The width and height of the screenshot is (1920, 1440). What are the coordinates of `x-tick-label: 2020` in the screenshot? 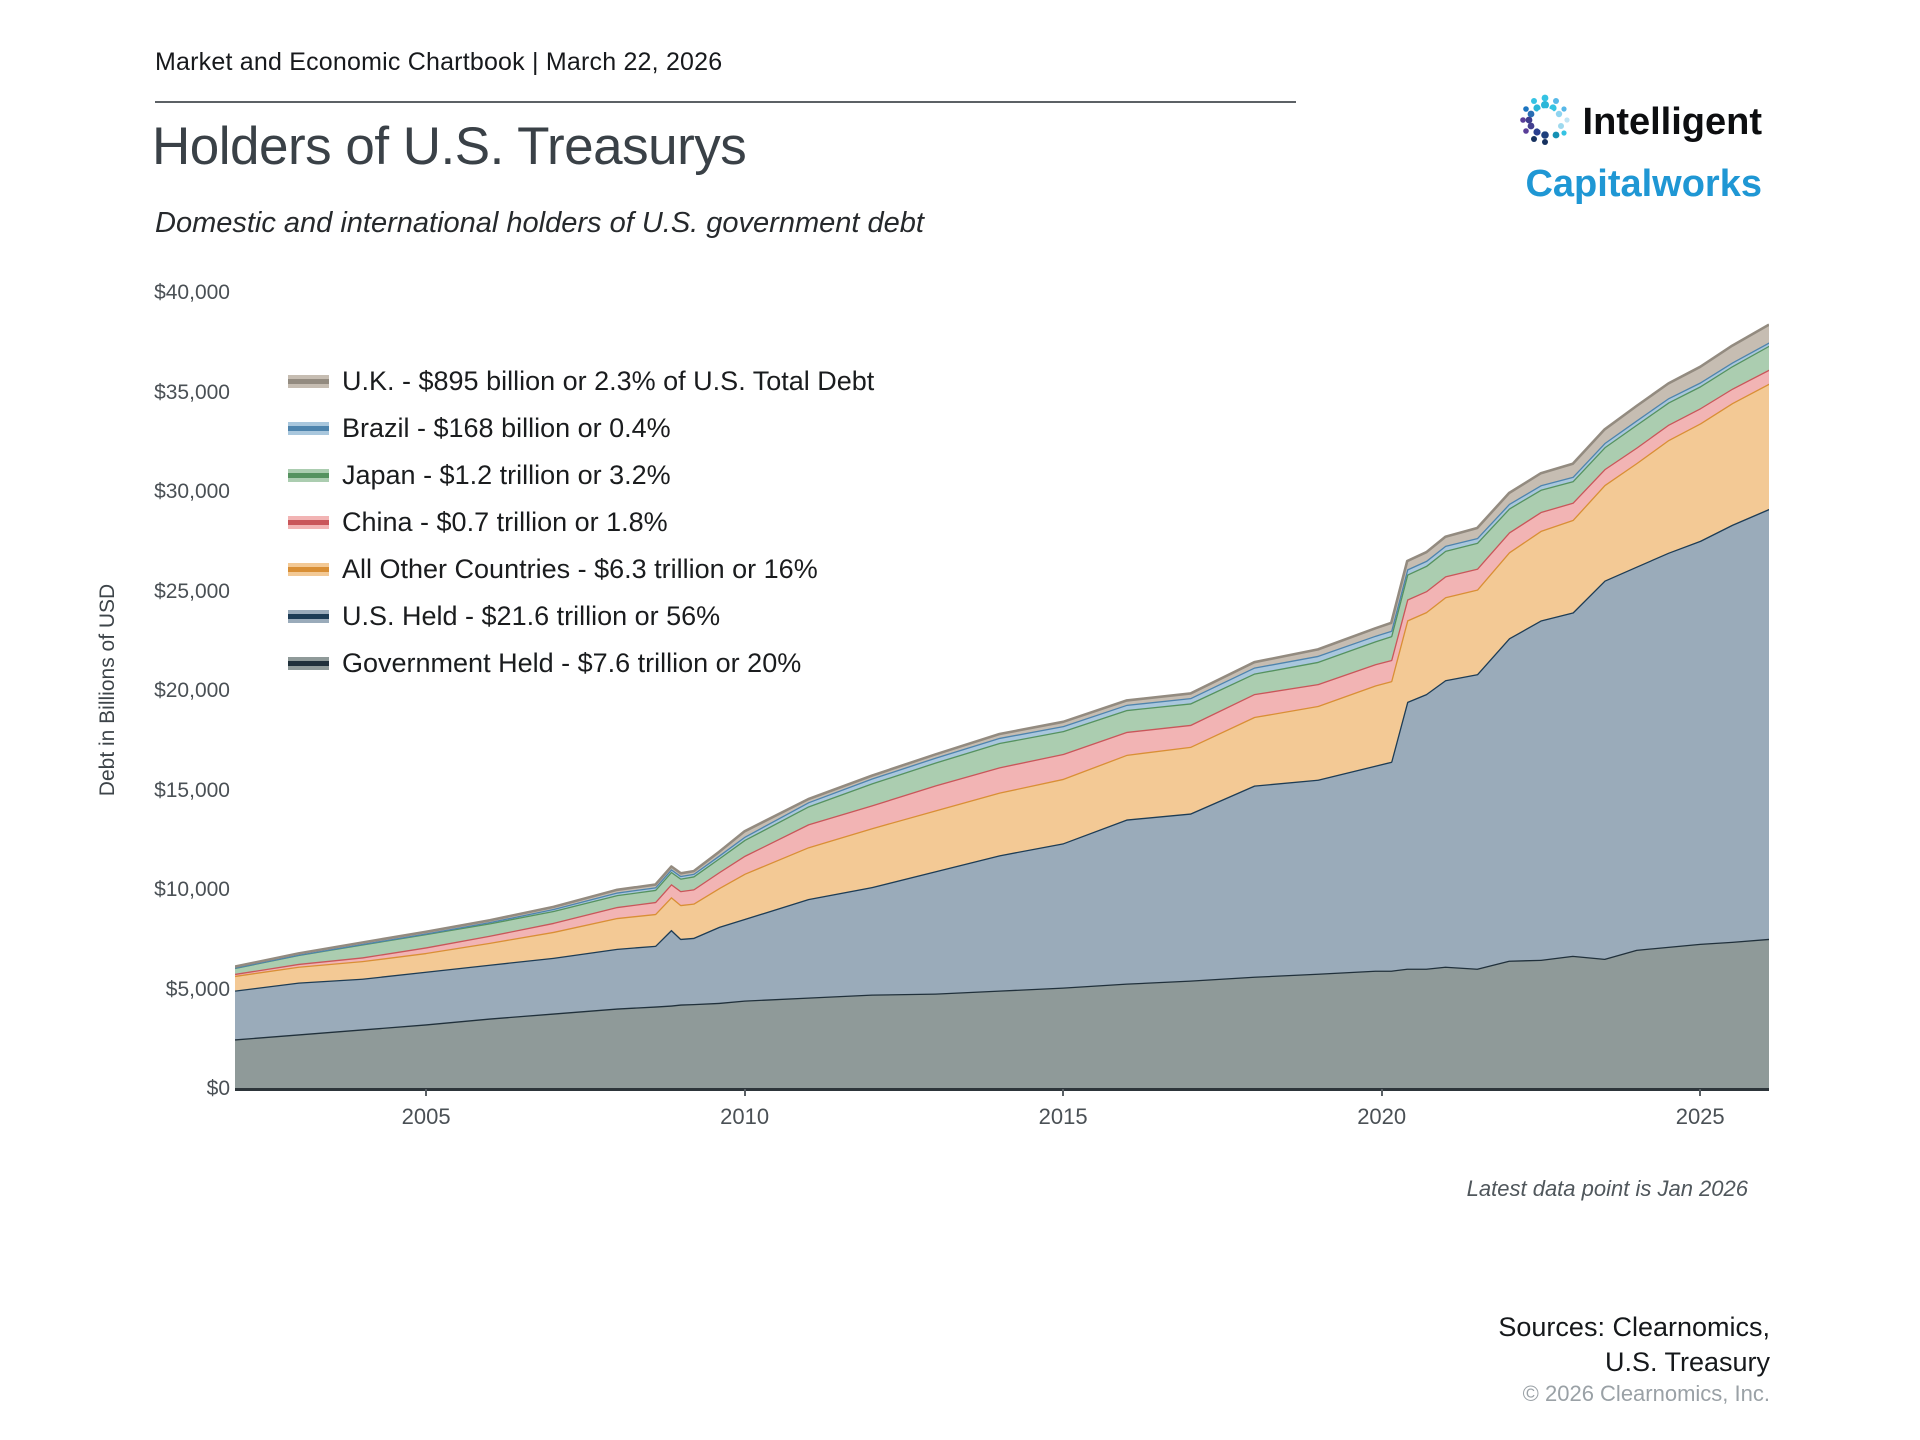 It's located at (1382, 1116).